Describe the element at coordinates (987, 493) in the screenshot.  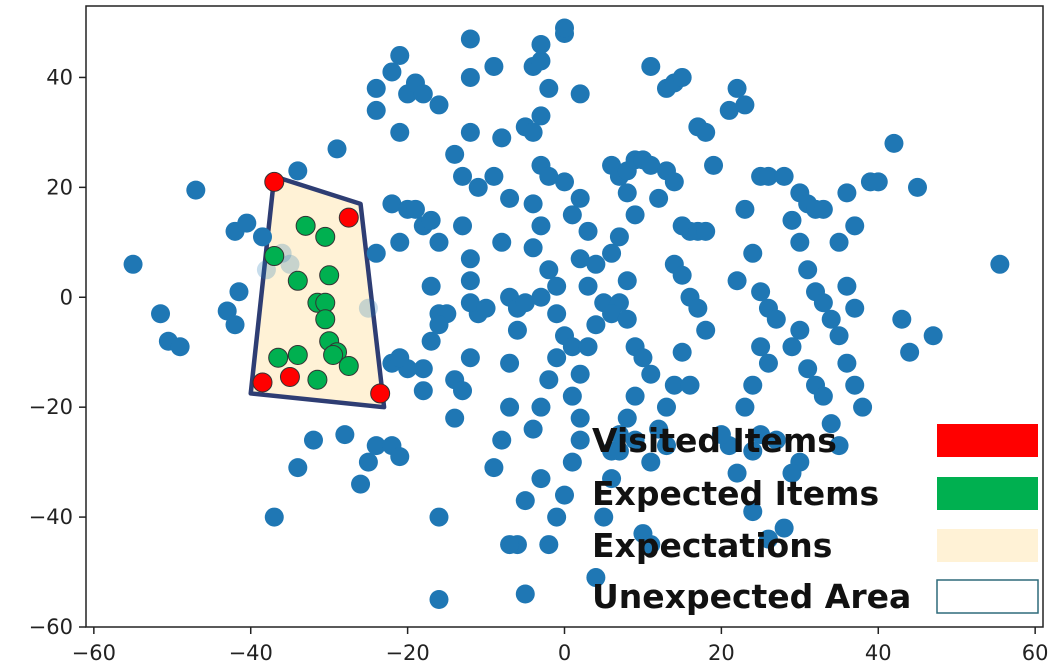
I see `legend-swatch-expected-items` at that location.